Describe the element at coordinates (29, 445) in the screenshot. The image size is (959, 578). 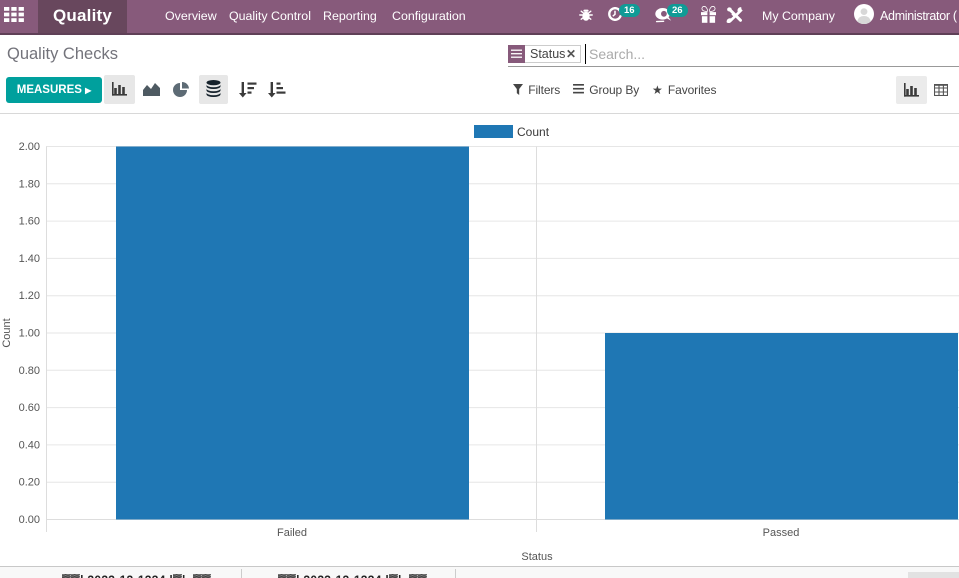
I see `svg-text: 0.40` at that location.